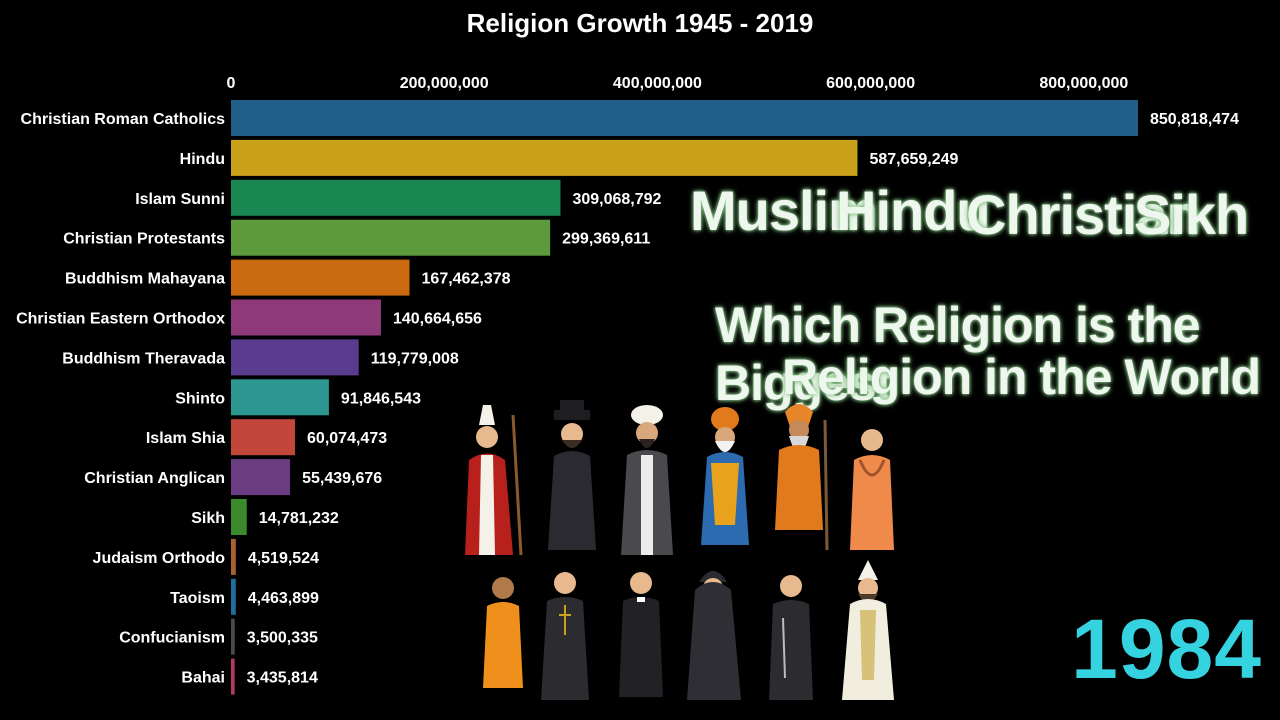  Describe the element at coordinates (203, 678) in the screenshot. I see `category-label: Bahai` at that location.